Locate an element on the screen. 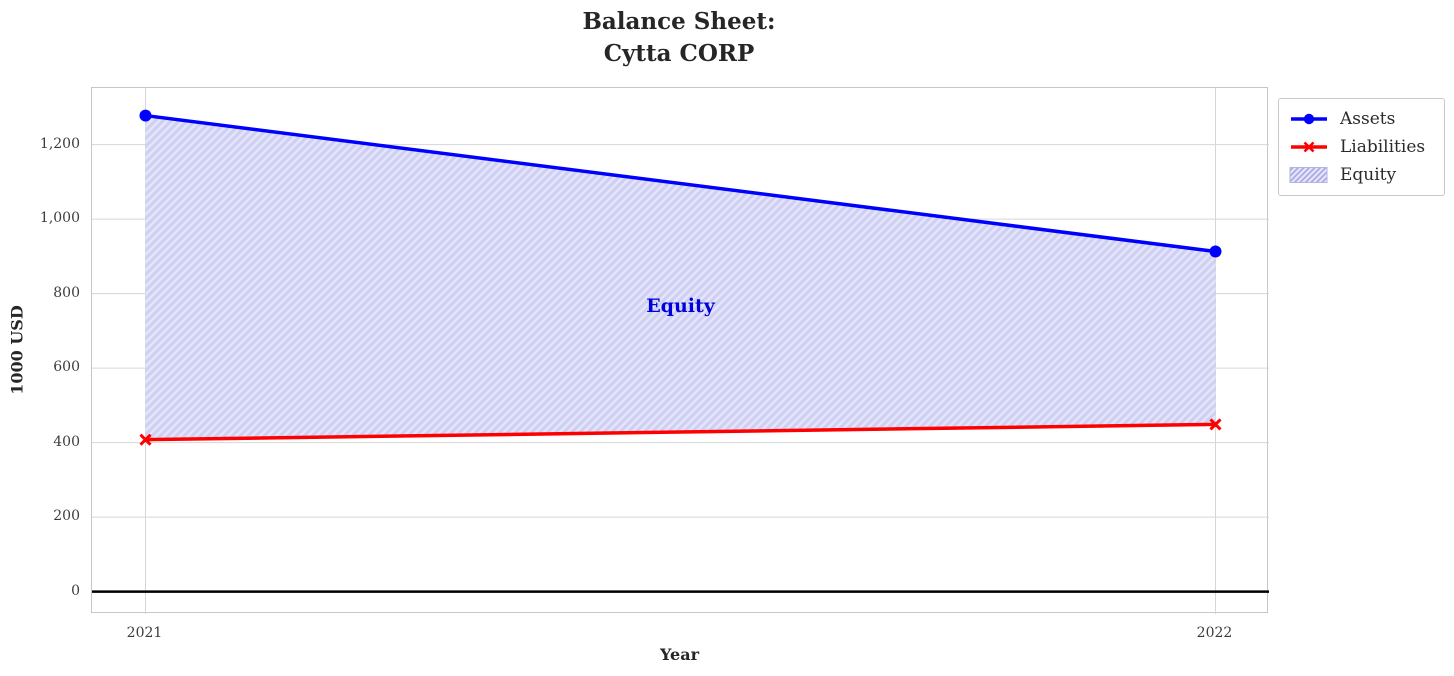  equity-annotation: Equity is located at coordinates (680, 306).